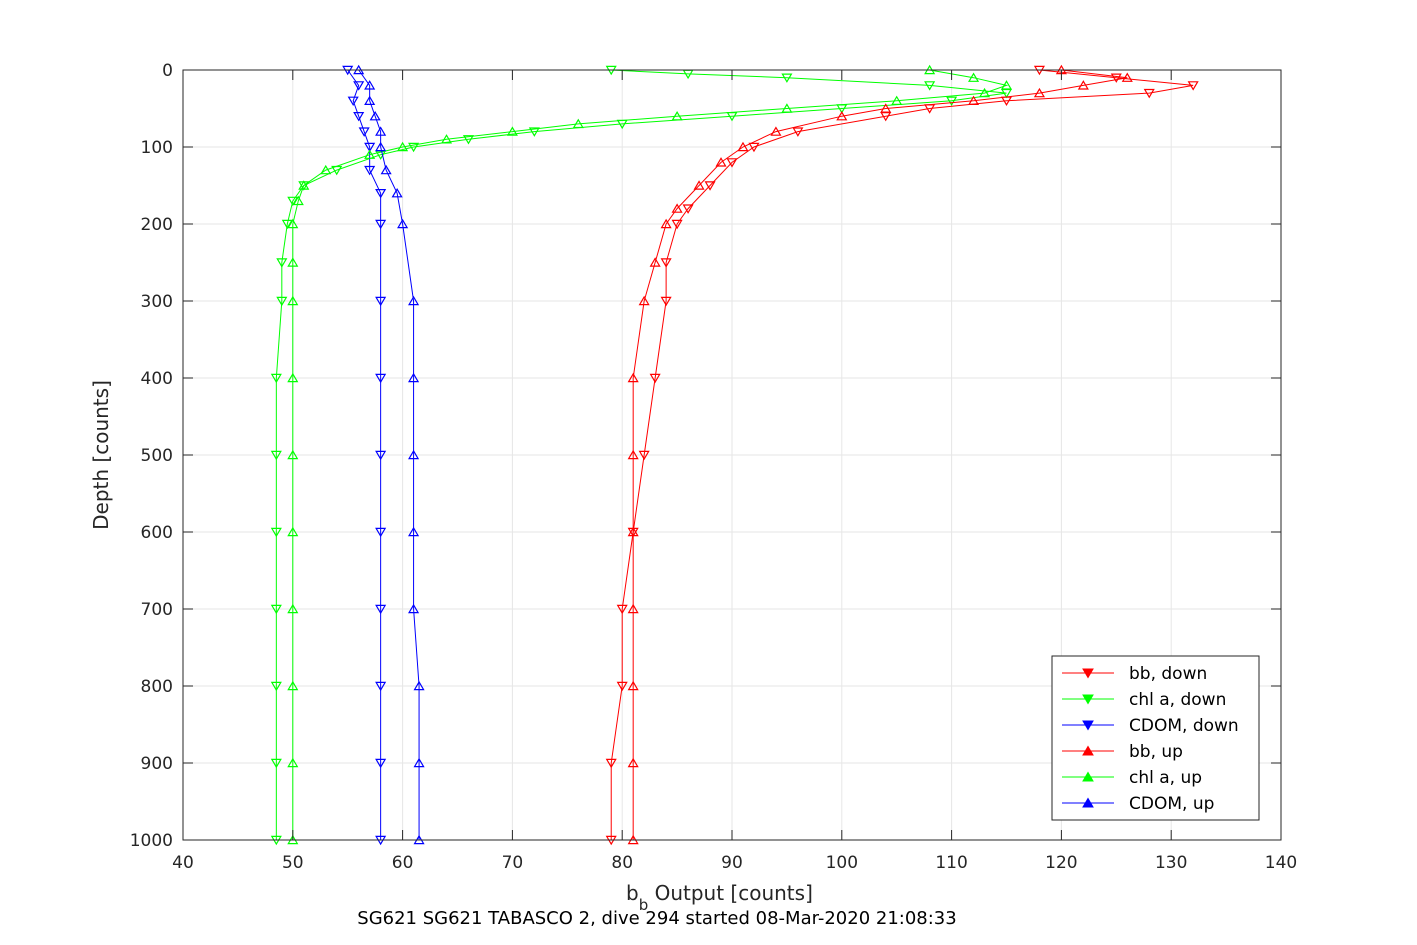 This screenshot has width=1417, height=945. I want to click on y-tick-label: 700, so click(157, 610).